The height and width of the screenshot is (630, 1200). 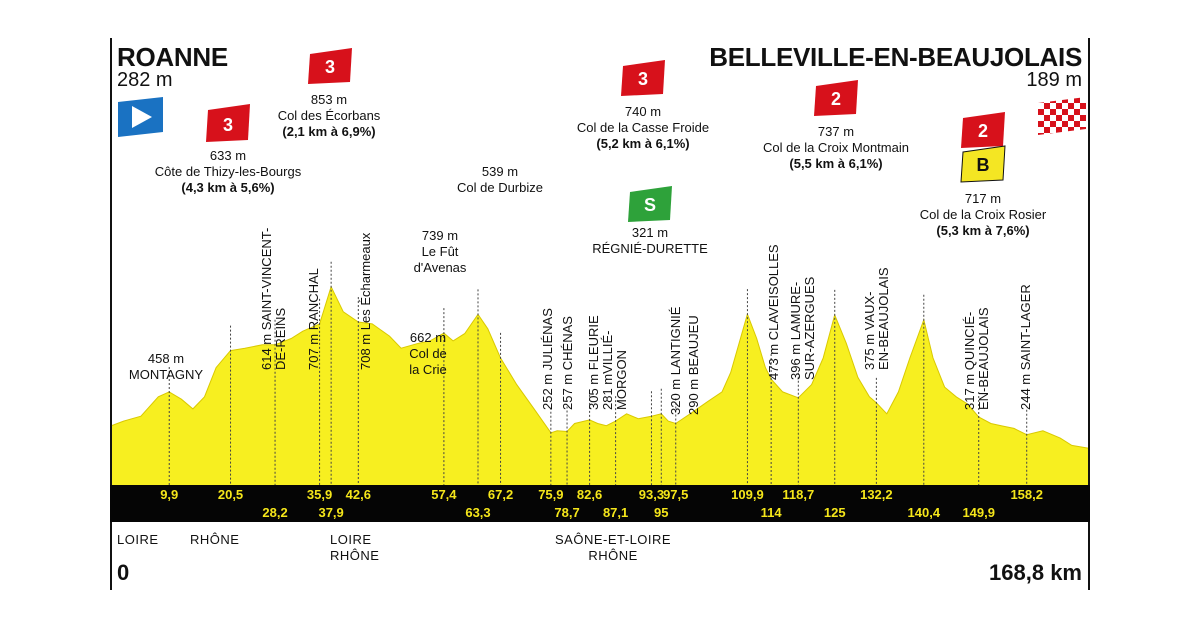 What do you see at coordinates (661, 512) in the screenshot?
I see `km-label-bottom: 95` at bounding box center [661, 512].